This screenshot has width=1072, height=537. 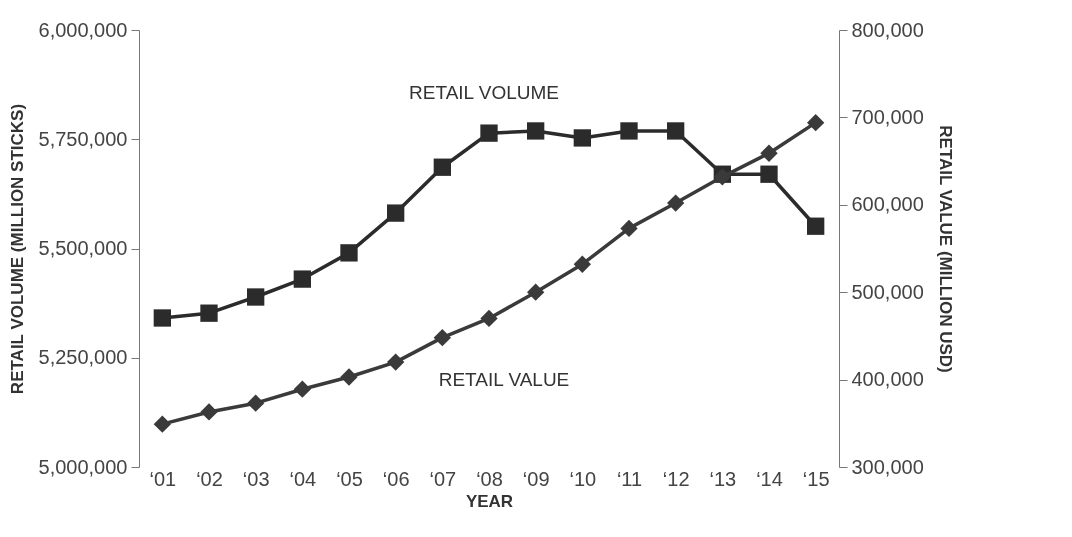 I want to click on y2-tick-label: 300,000, so click(x=887, y=466).